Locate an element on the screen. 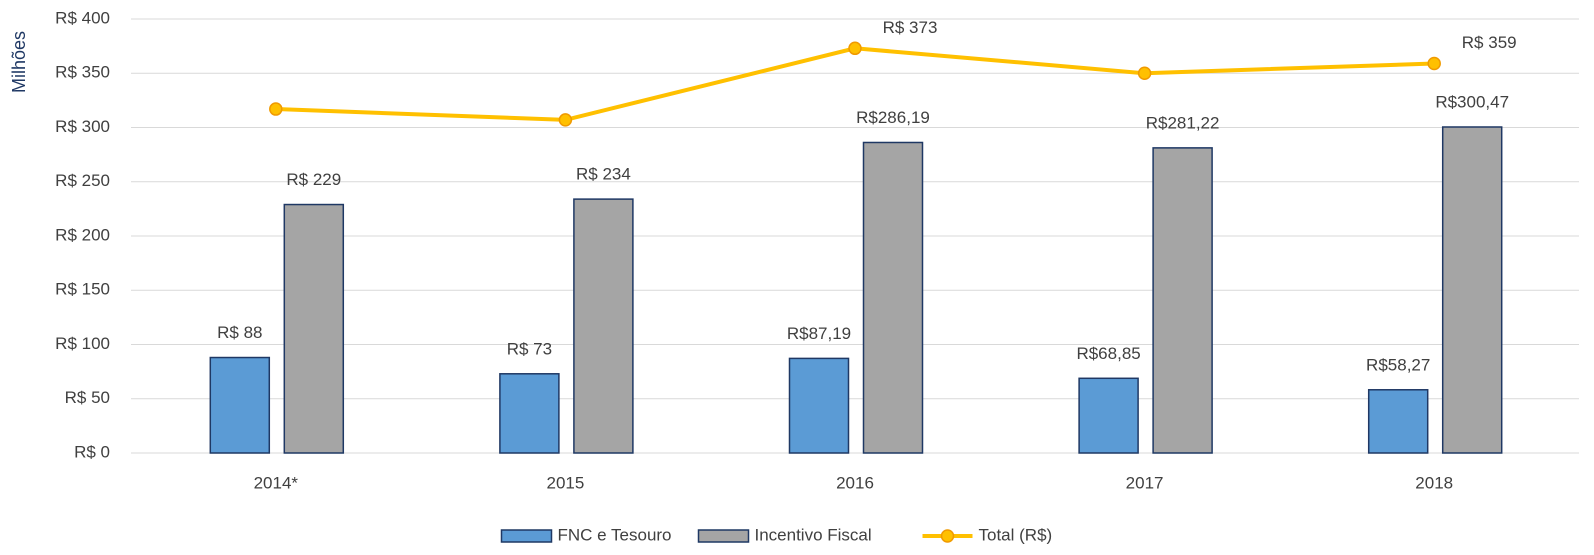 This screenshot has width=1594, height=555. x-tick-label: 2014* is located at coordinates (276, 482).